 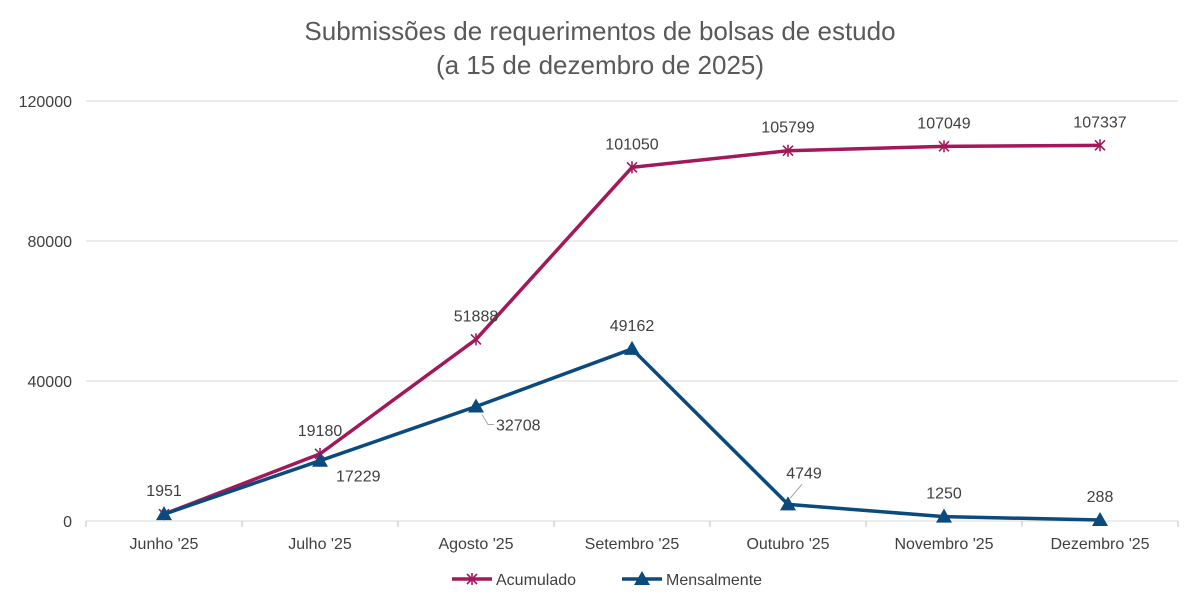 I want to click on data-label-mensalmente: 49162, so click(x=632, y=326).